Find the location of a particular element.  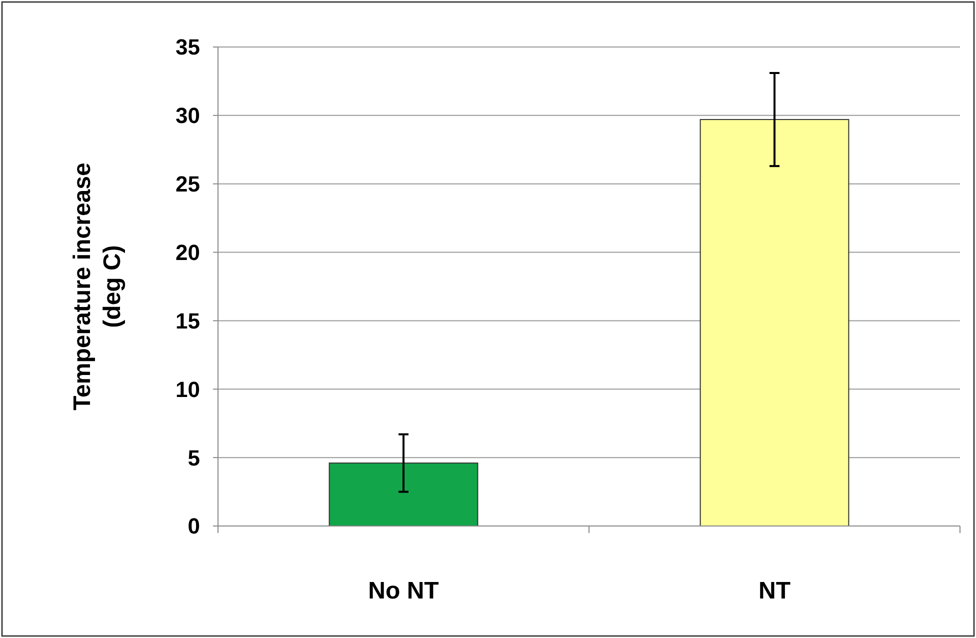

y-tick-label: 5 is located at coordinates (194, 457).